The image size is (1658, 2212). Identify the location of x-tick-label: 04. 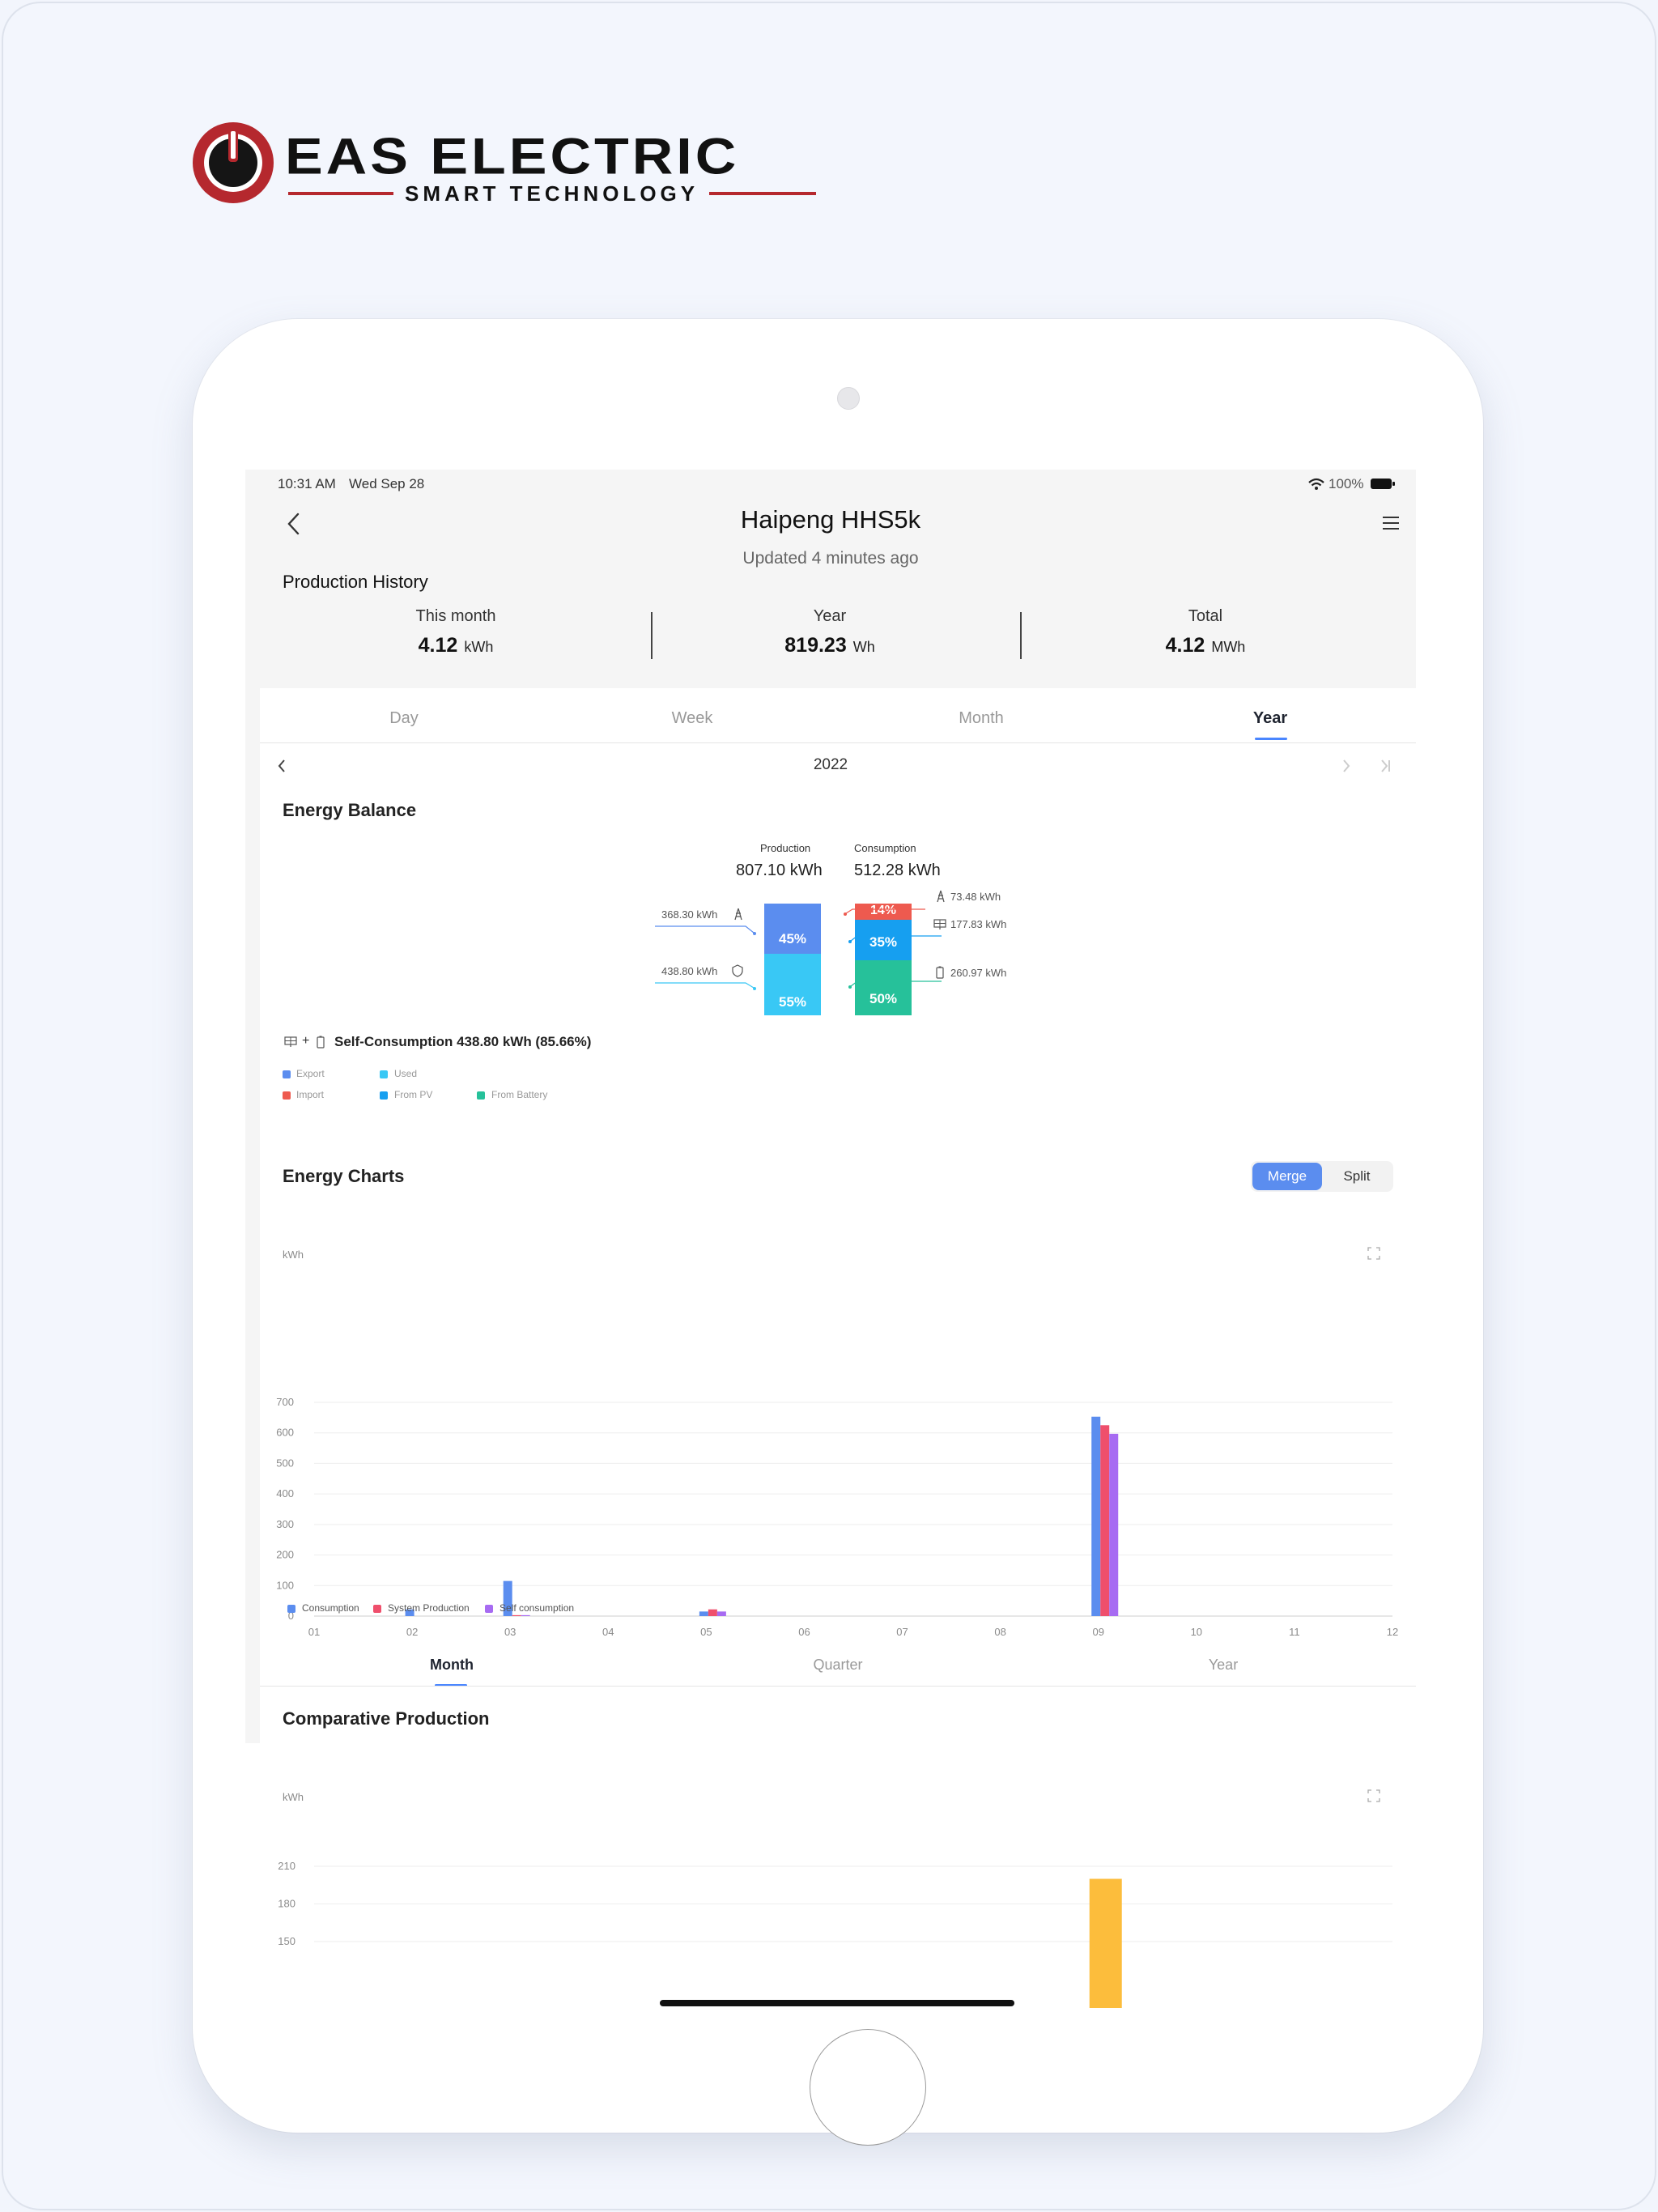
(608, 1632).